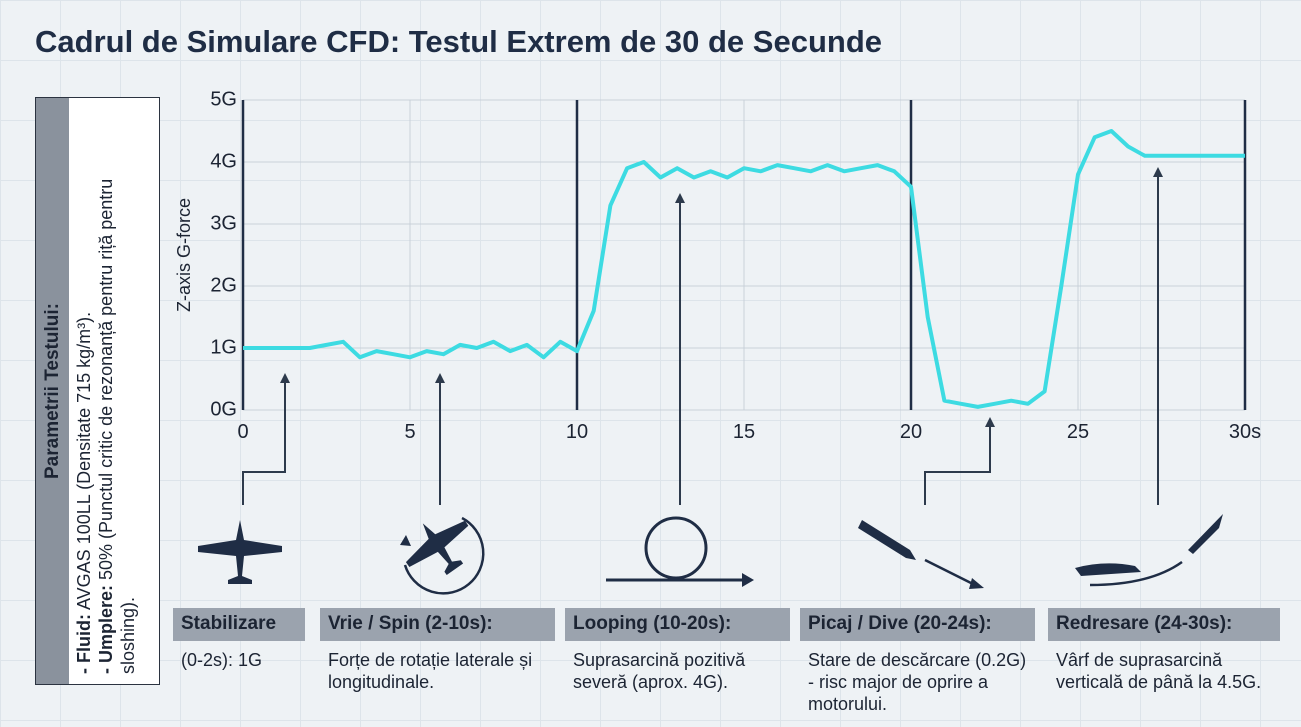  I want to click on dive-arrowhead, so click(976, 583).